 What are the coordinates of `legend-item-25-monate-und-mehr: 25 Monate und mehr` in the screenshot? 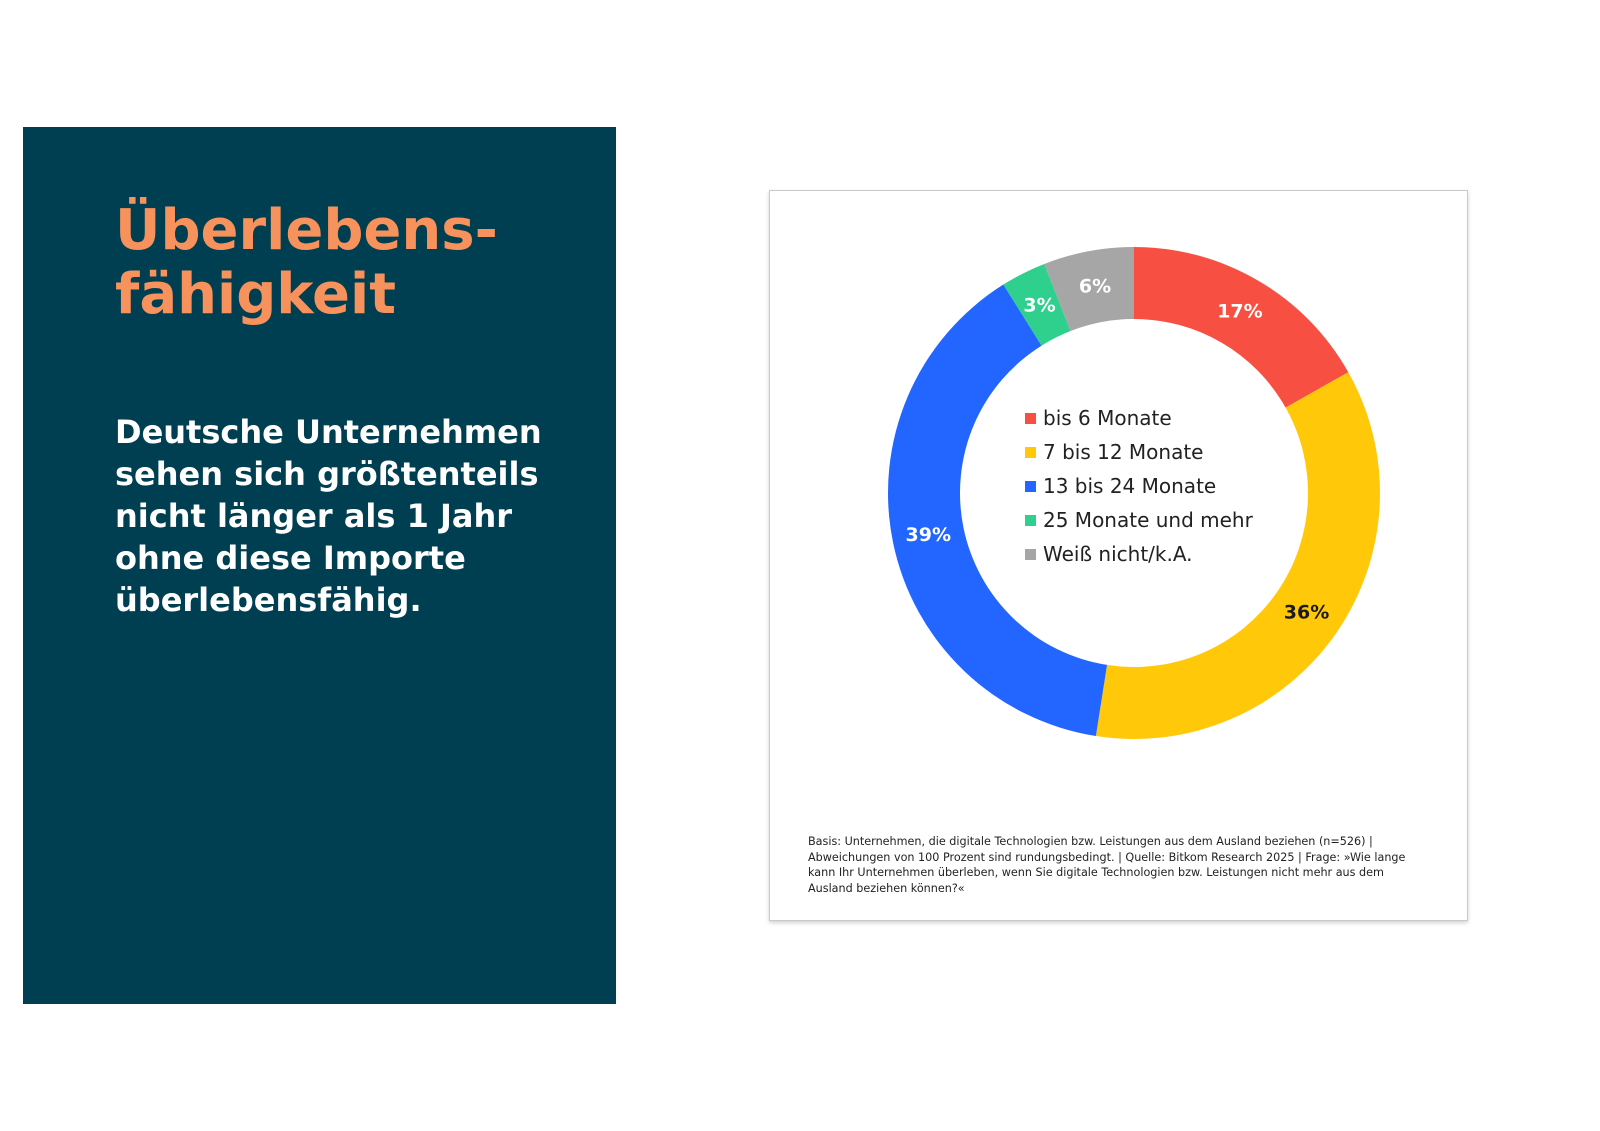 It's located at (1139, 520).